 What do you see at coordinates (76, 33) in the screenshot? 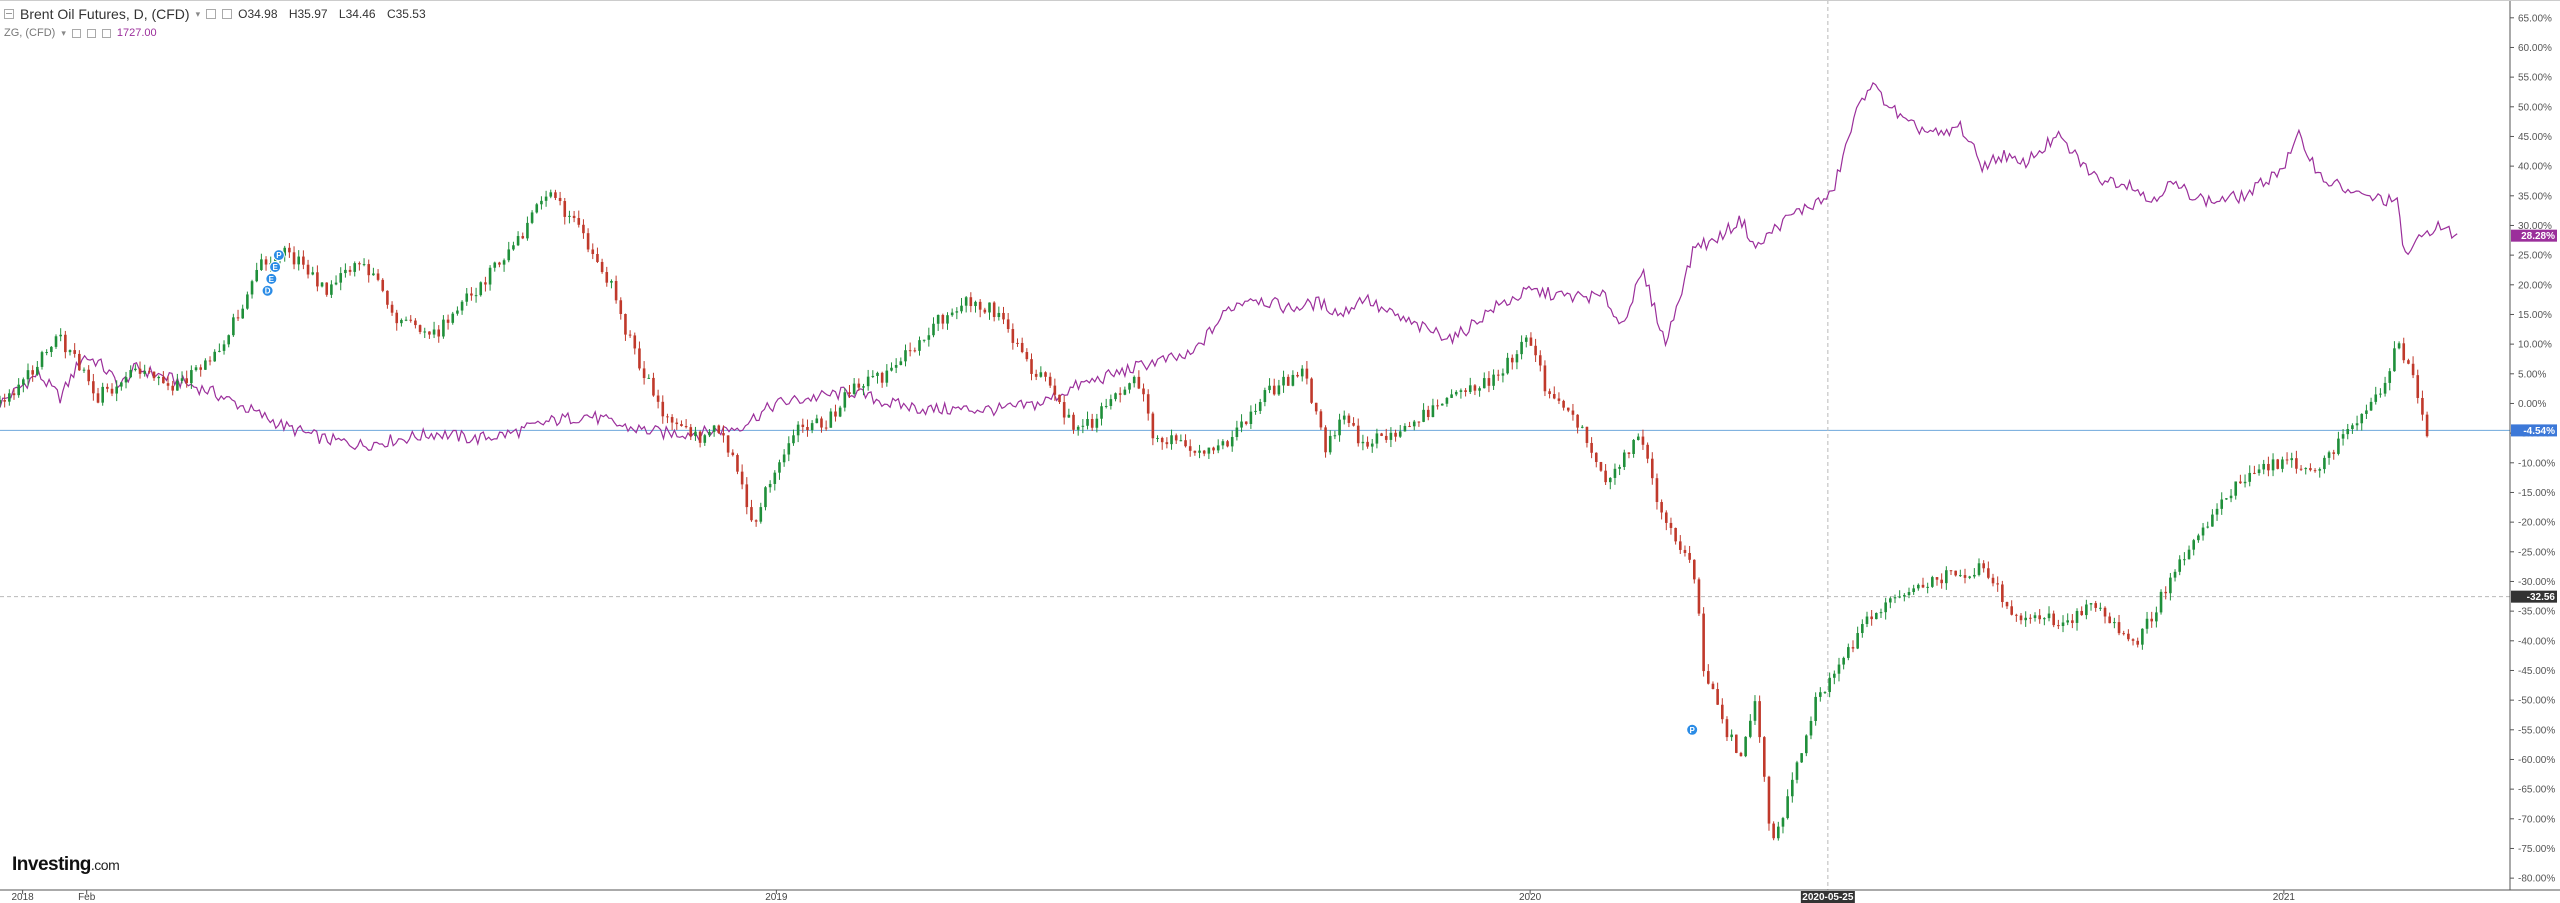
I see `visibility-icon` at bounding box center [76, 33].